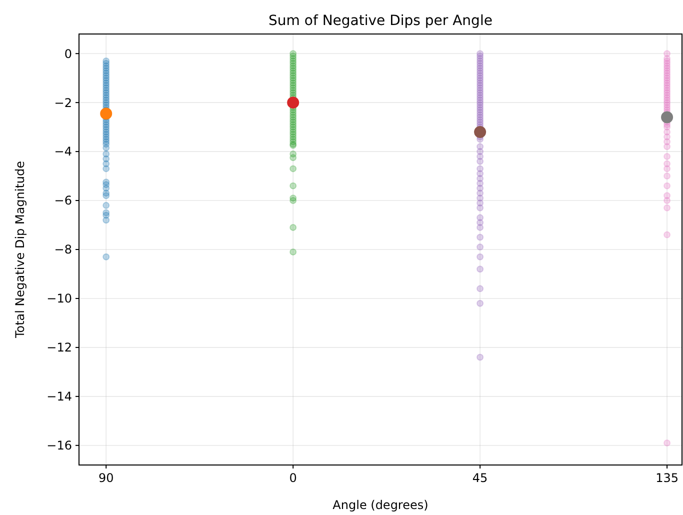 The width and height of the screenshot is (683, 515). I want to click on y-tick-label: −8, so click(63, 249).